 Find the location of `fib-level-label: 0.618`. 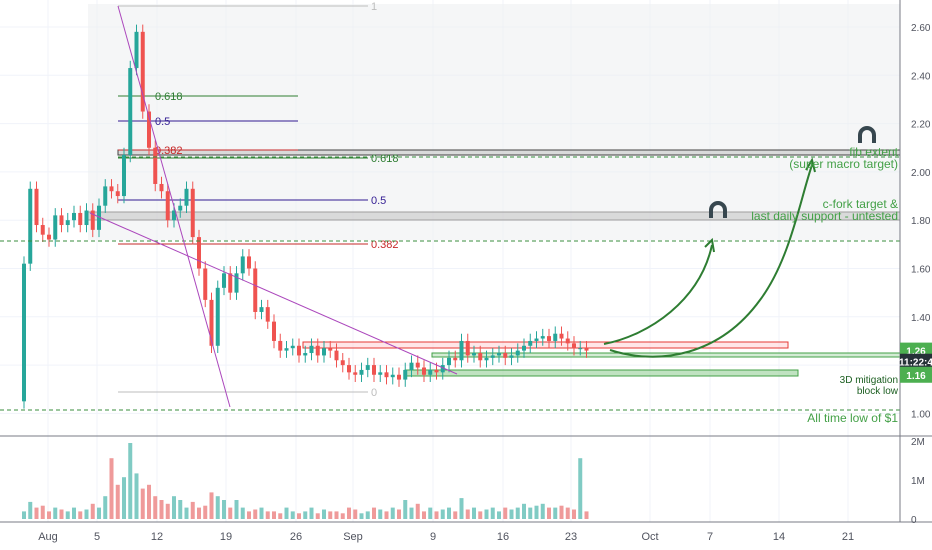

fib-level-label: 0.618 is located at coordinates (169, 97).